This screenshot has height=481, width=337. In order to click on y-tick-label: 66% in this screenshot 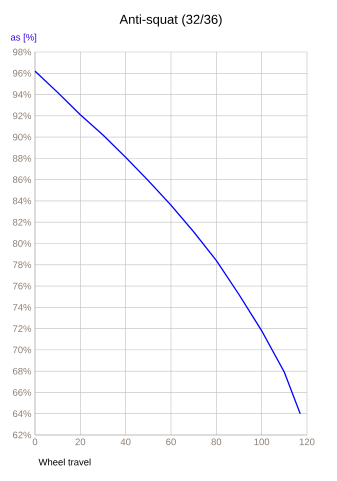, I will do `click(22, 392)`.